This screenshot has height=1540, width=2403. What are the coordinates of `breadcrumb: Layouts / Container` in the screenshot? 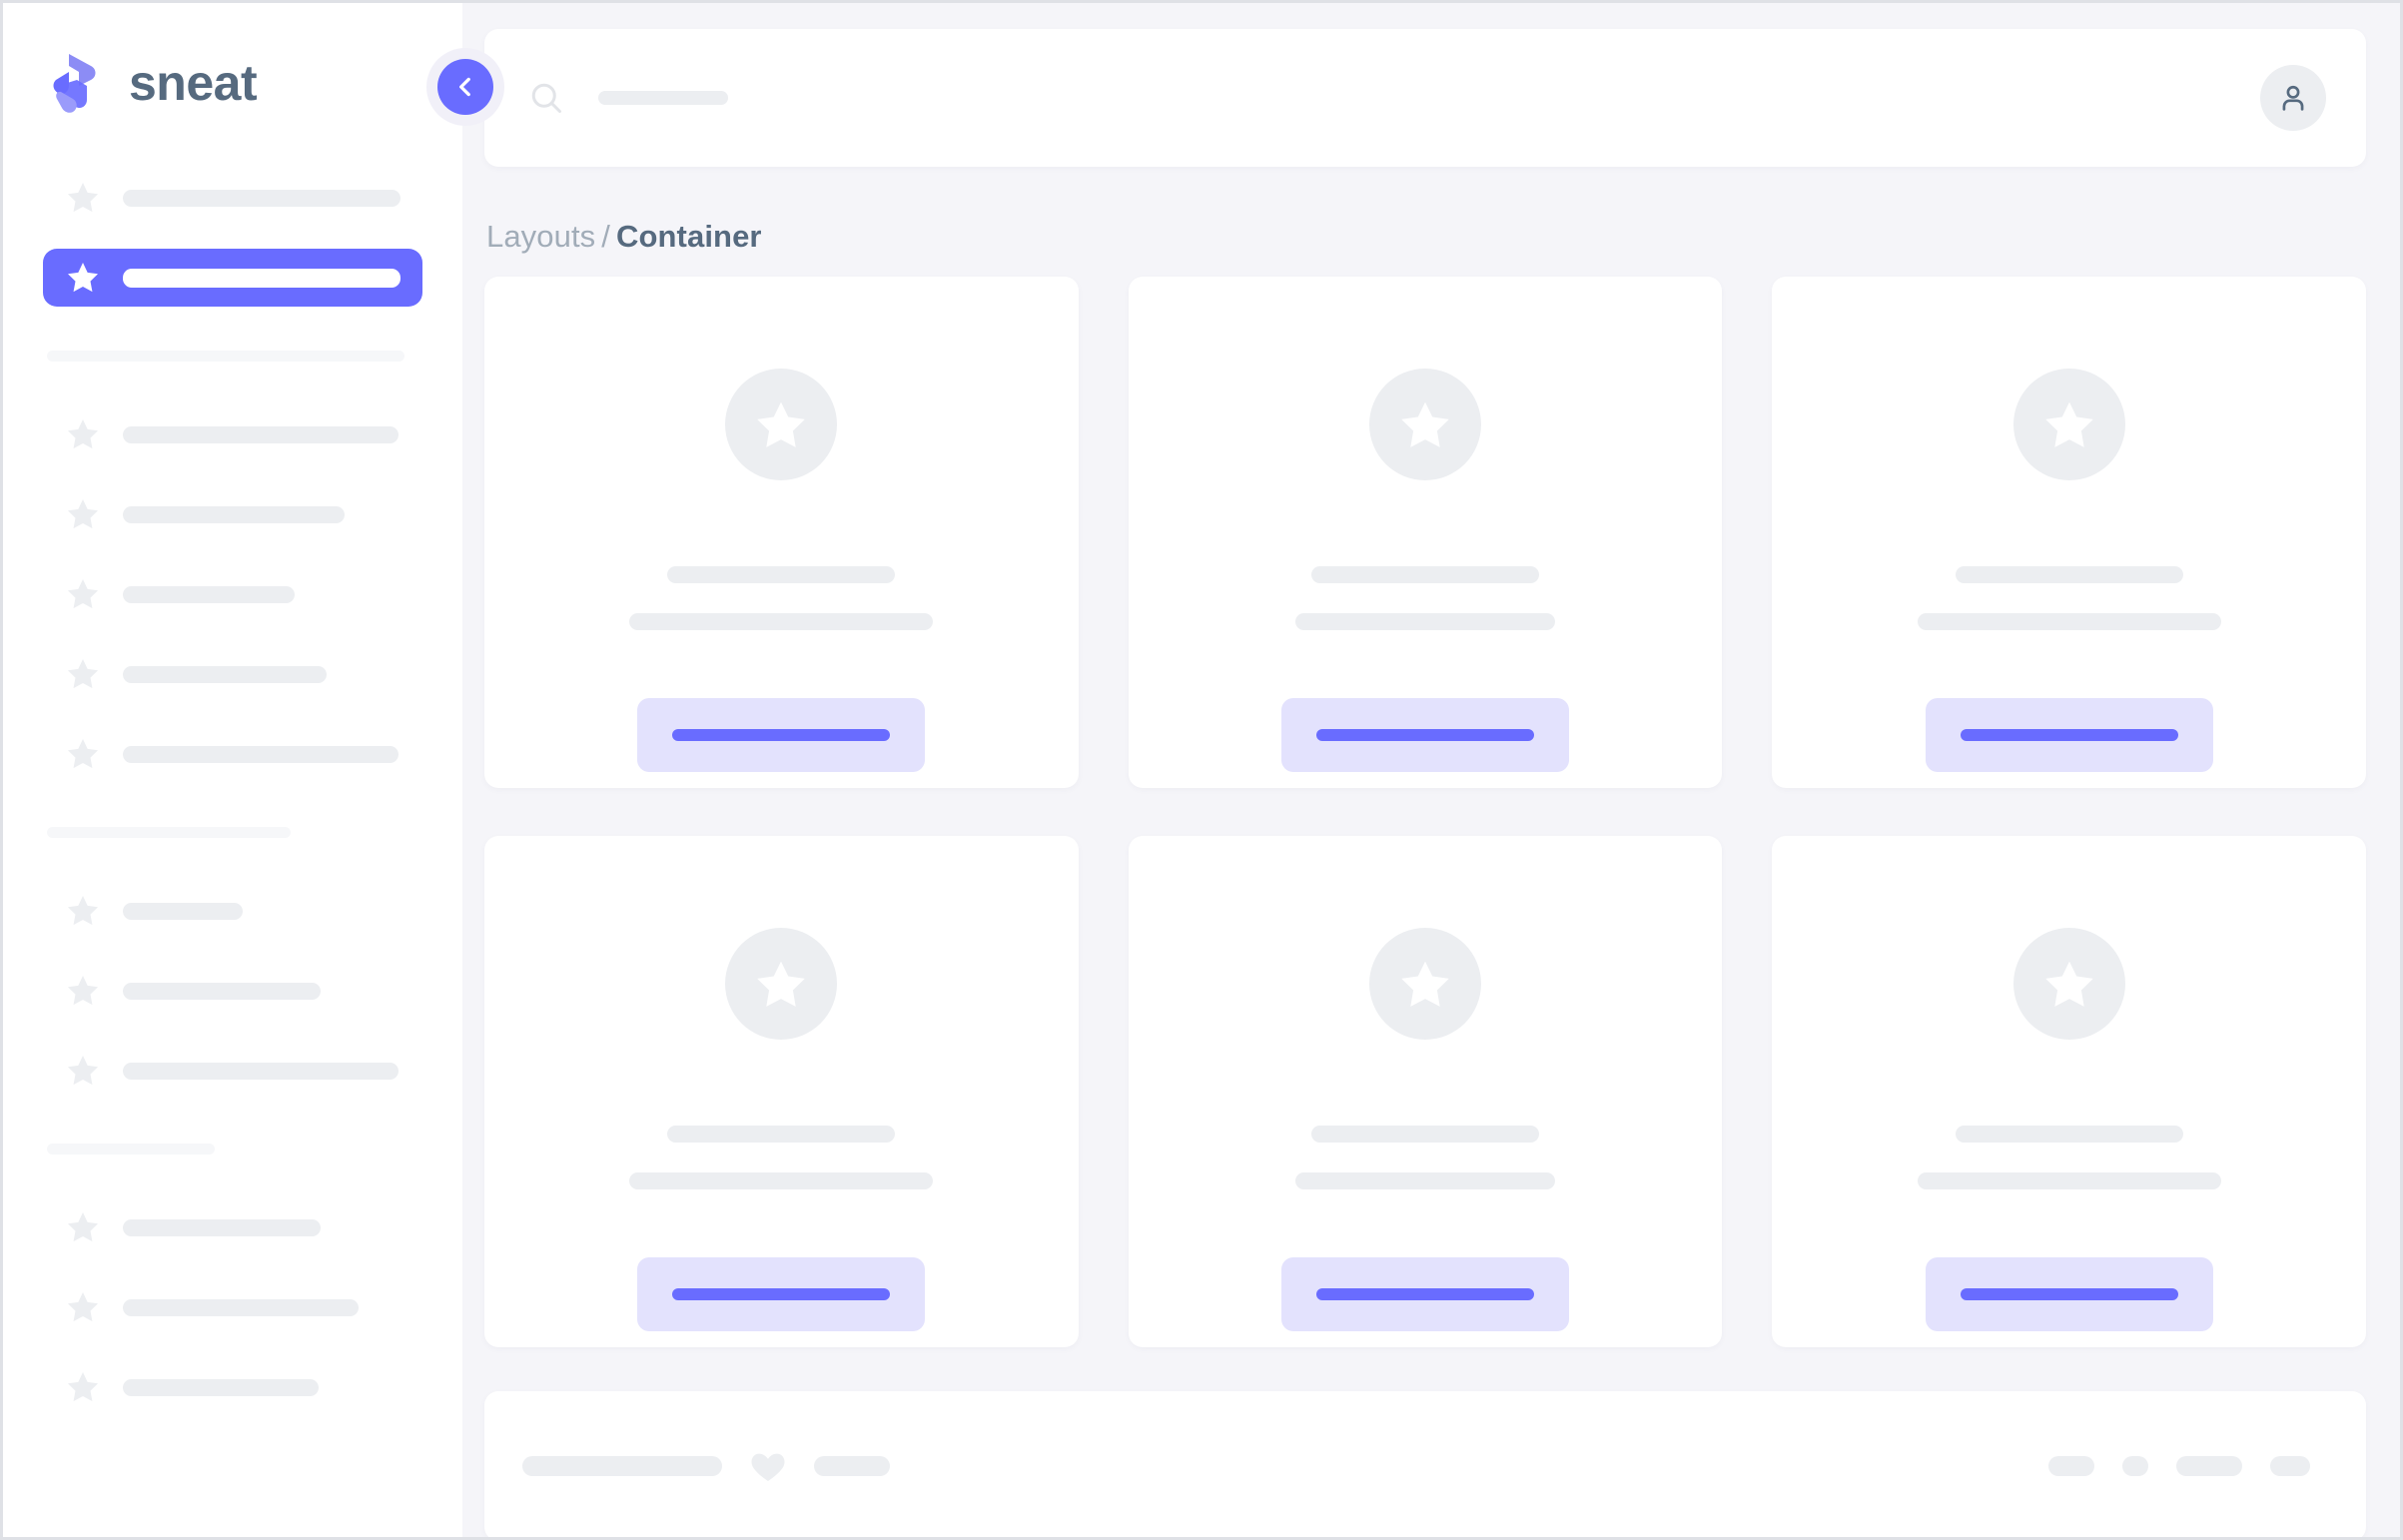 It's located at (1426, 237).